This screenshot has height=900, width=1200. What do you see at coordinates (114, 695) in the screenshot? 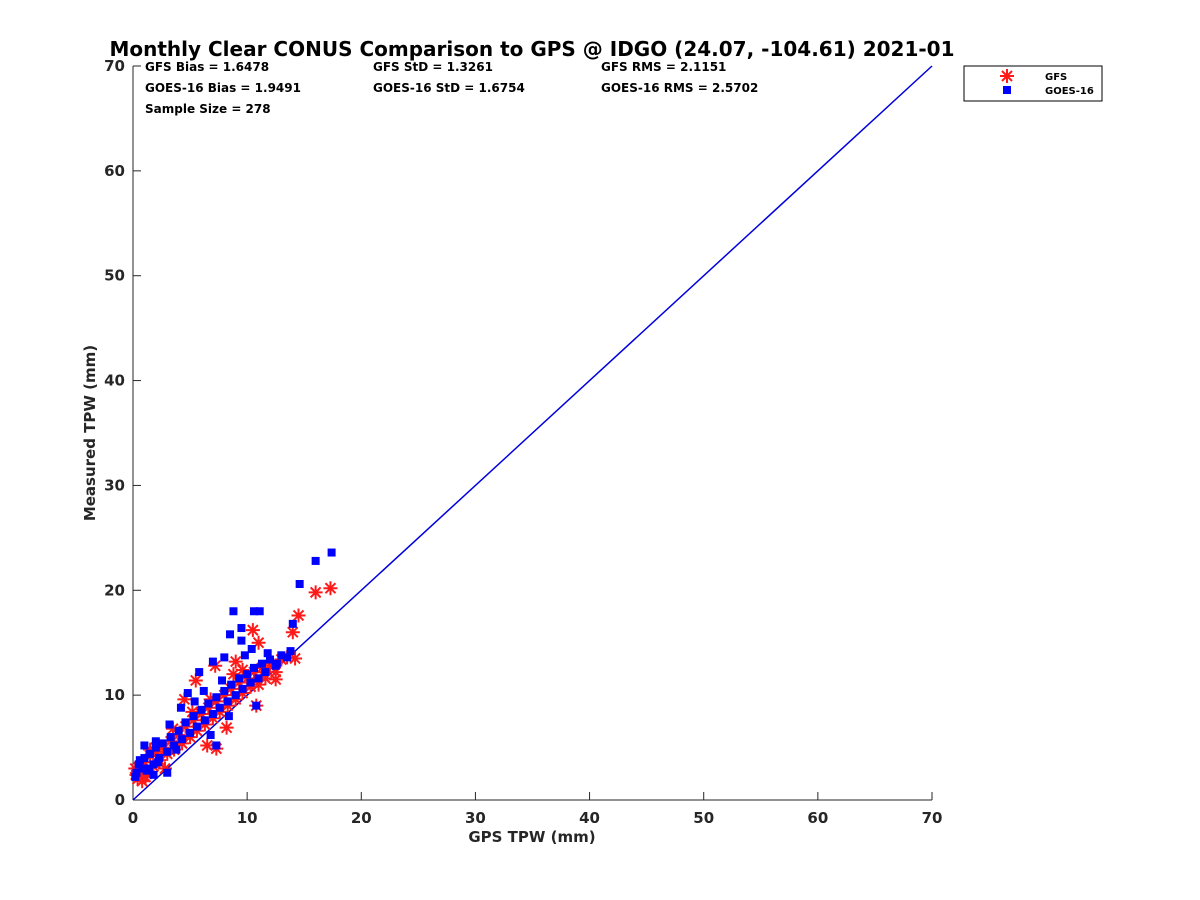
I see `y-tick-label: 10` at bounding box center [114, 695].